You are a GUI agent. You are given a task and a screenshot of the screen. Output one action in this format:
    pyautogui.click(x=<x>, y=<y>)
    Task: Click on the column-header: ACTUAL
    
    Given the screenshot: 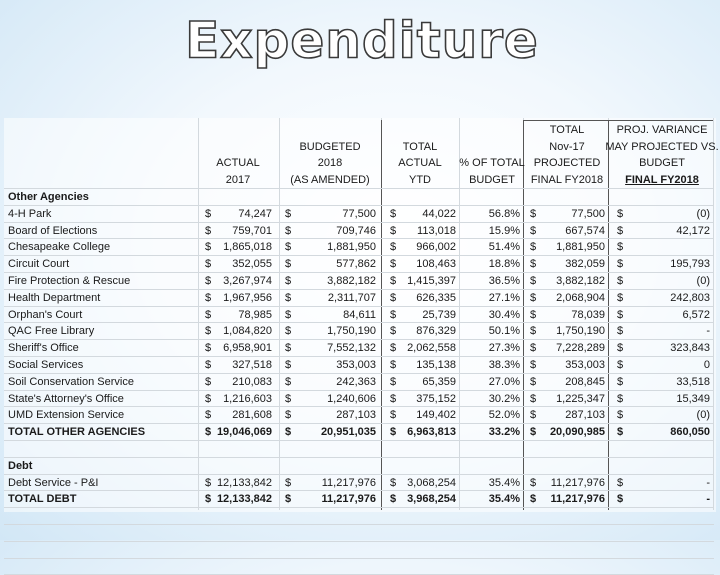 What is the action you would take?
    pyautogui.click(x=420, y=163)
    